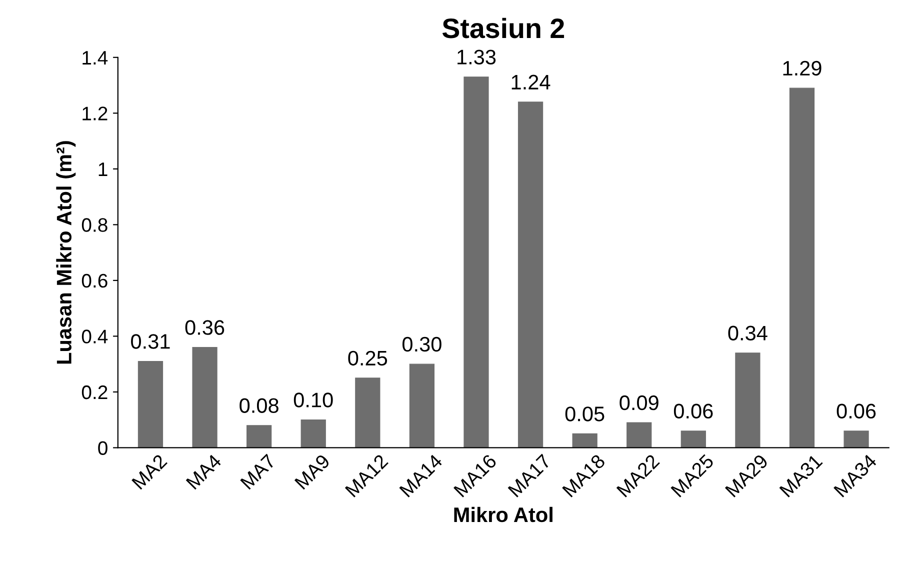  I want to click on data-label: 0.05, so click(584, 414).